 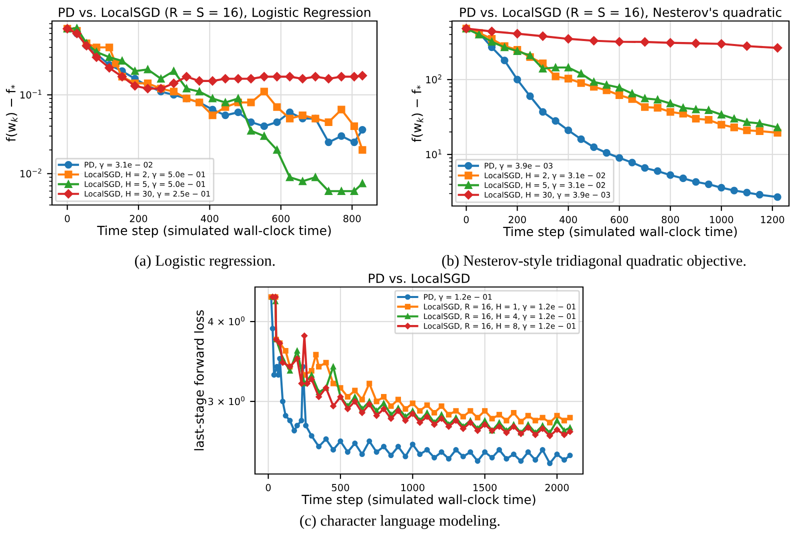 What do you see at coordinates (557, 488) in the screenshot?
I see `x-tick-label: 2000` at bounding box center [557, 488].